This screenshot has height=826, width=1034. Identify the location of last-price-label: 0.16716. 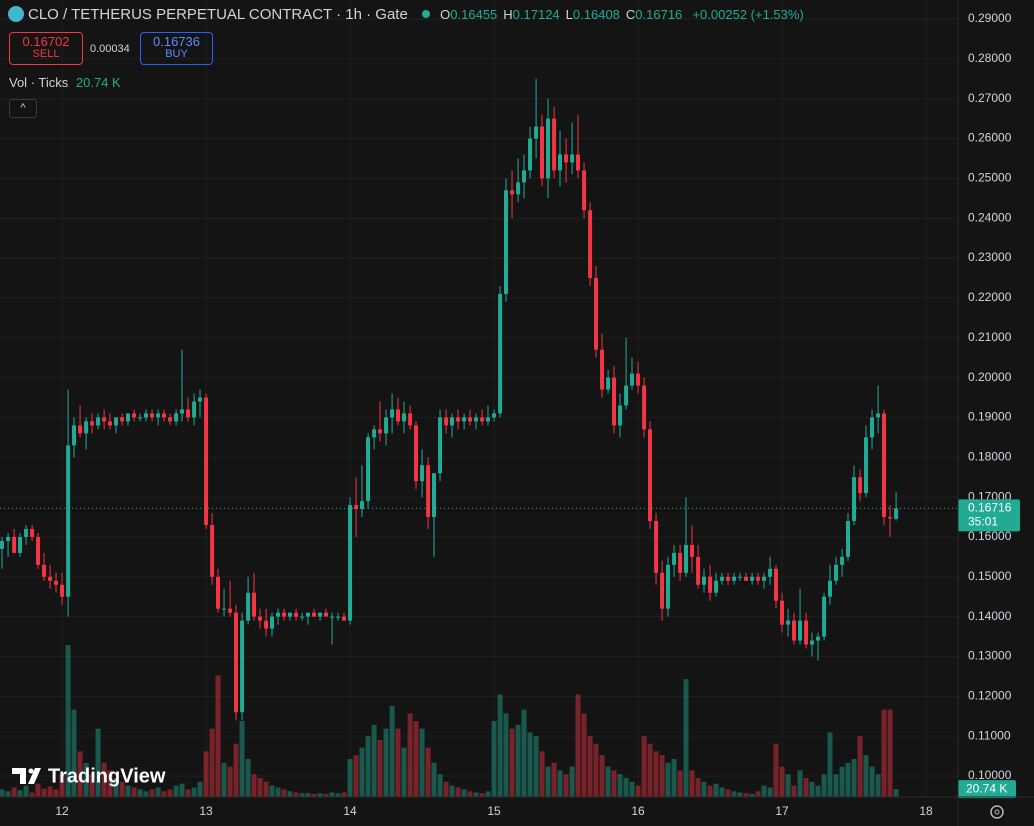
(990, 508).